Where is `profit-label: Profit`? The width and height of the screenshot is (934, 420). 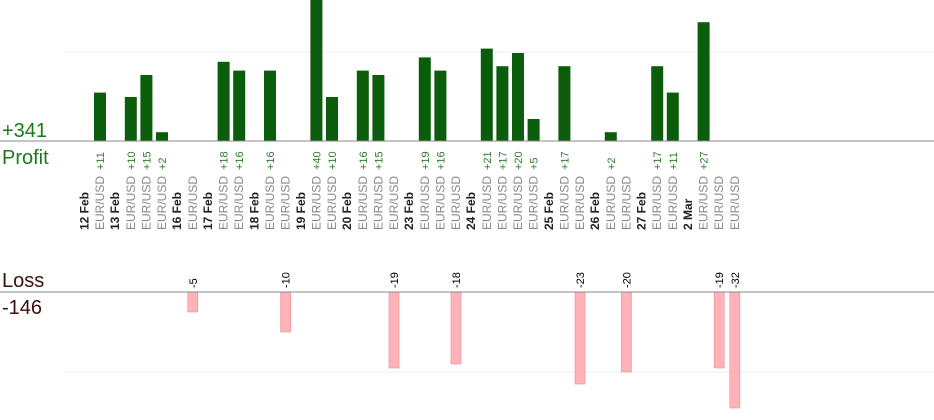 profit-label: Profit is located at coordinates (25, 158).